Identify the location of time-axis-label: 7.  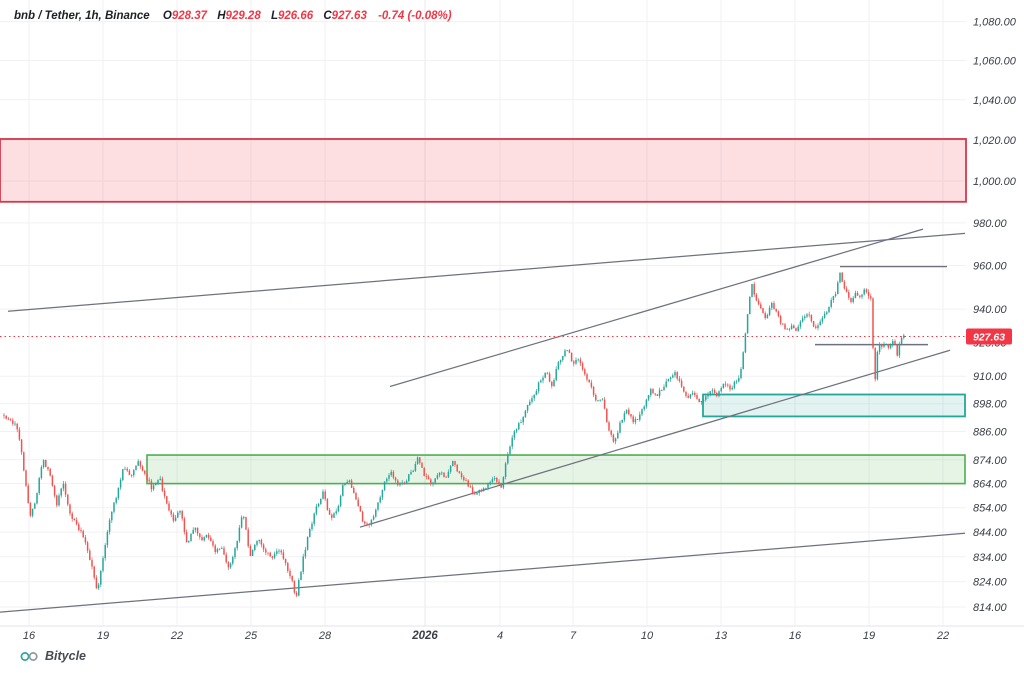
(573, 636).